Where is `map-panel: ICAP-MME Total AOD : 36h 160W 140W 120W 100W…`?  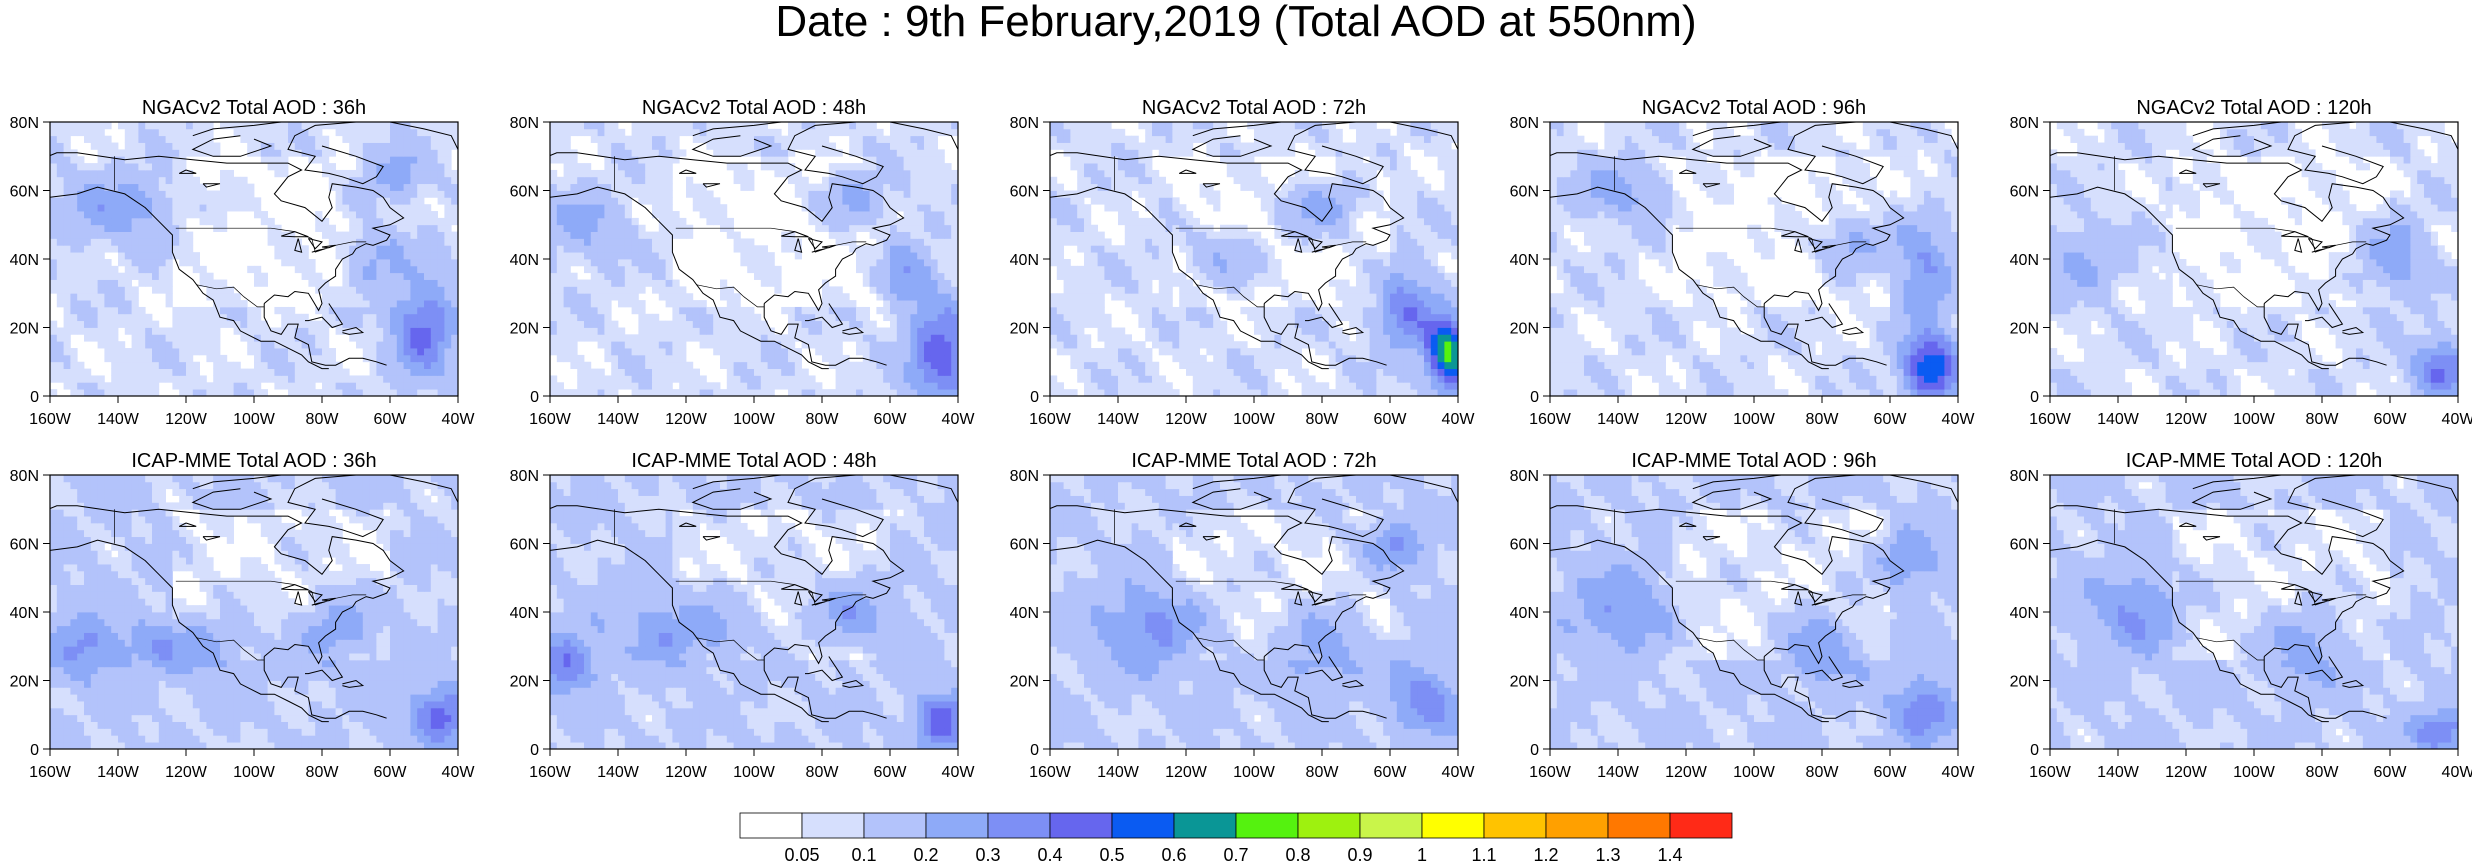 map-panel: ICAP-MME Total AOD : 36h 160W 140W 120W 100W… is located at coordinates (243, 615).